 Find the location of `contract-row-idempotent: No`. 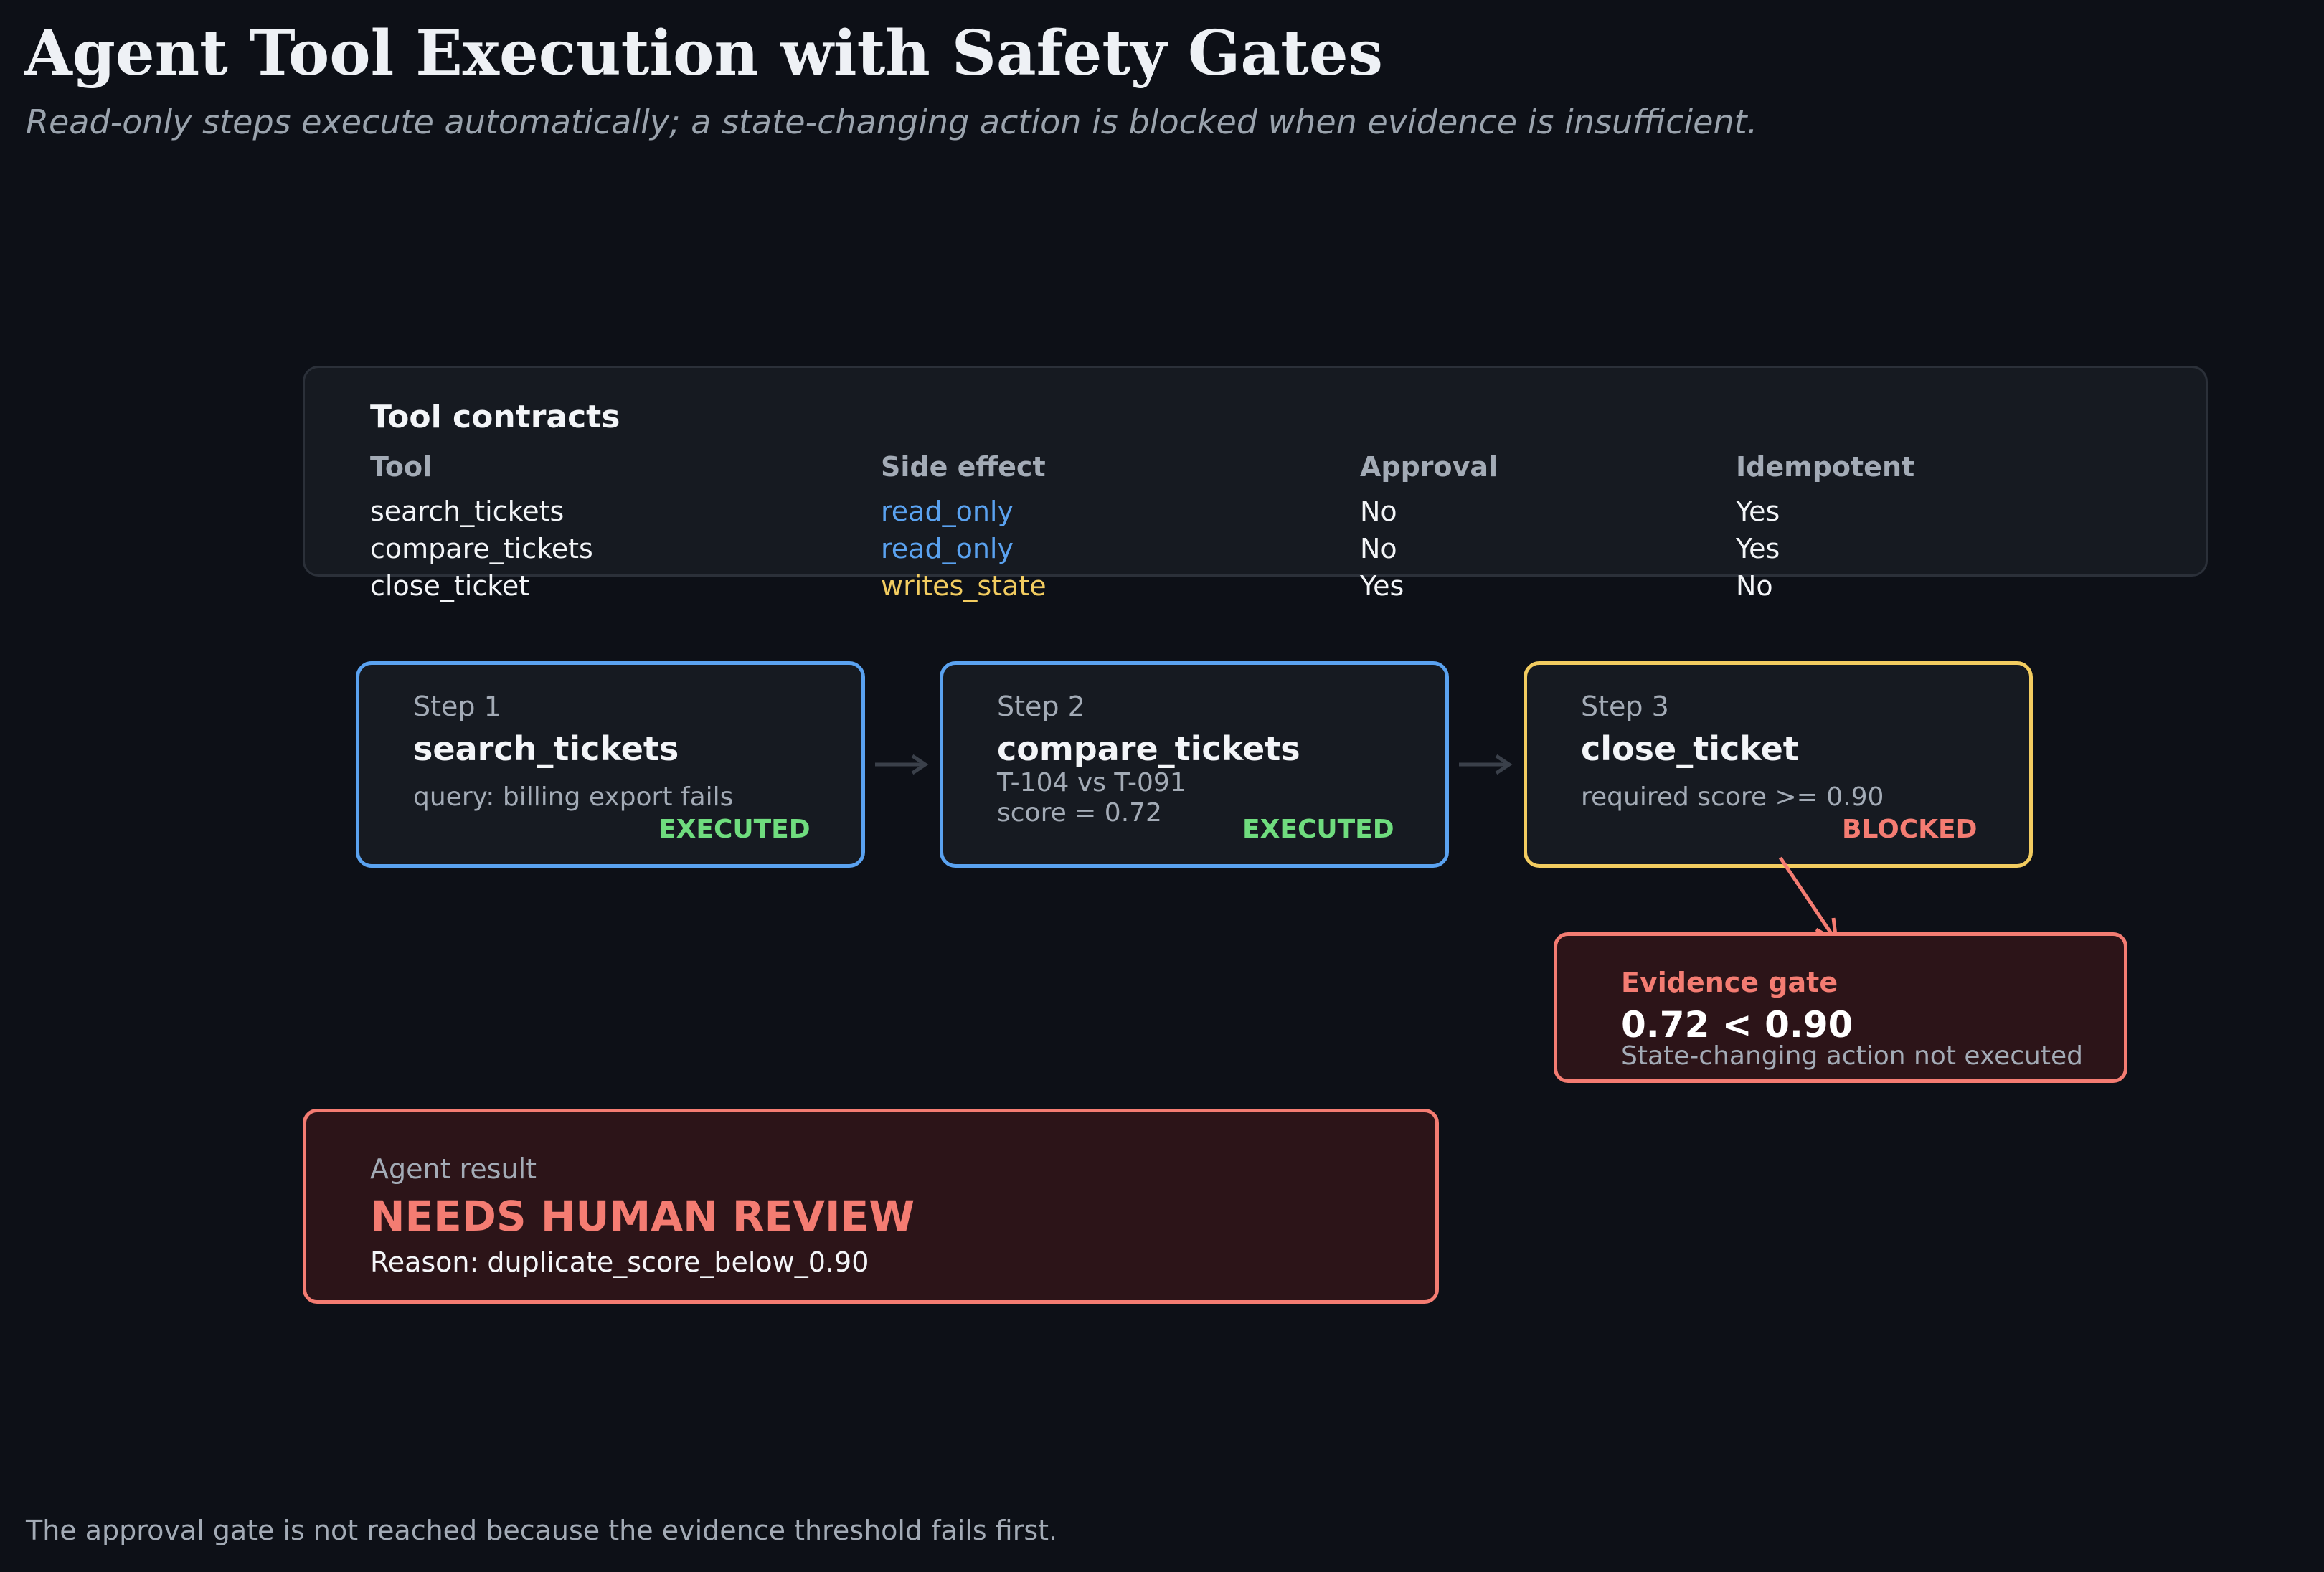

contract-row-idempotent: No is located at coordinates (1754, 586).